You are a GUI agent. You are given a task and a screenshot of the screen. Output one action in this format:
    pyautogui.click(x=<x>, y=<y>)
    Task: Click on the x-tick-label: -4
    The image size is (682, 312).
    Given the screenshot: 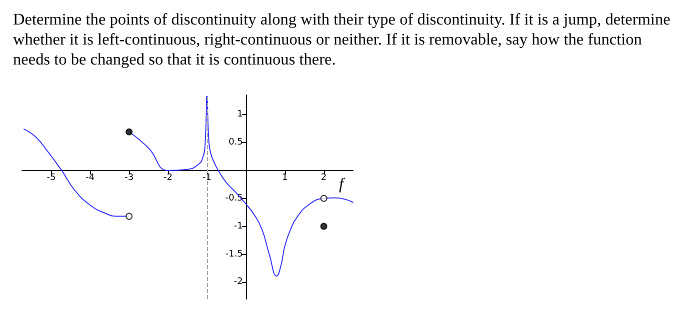 What is the action you would take?
    pyautogui.click(x=90, y=177)
    